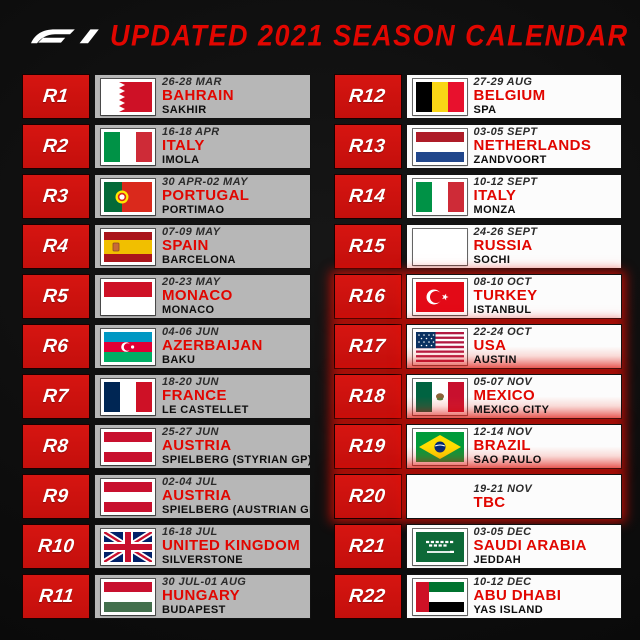 The image size is (640, 640). What do you see at coordinates (530, 546) in the screenshot?
I see `race-text: 03-05 DEC SAUDI ARABIA JEDDAH` at bounding box center [530, 546].